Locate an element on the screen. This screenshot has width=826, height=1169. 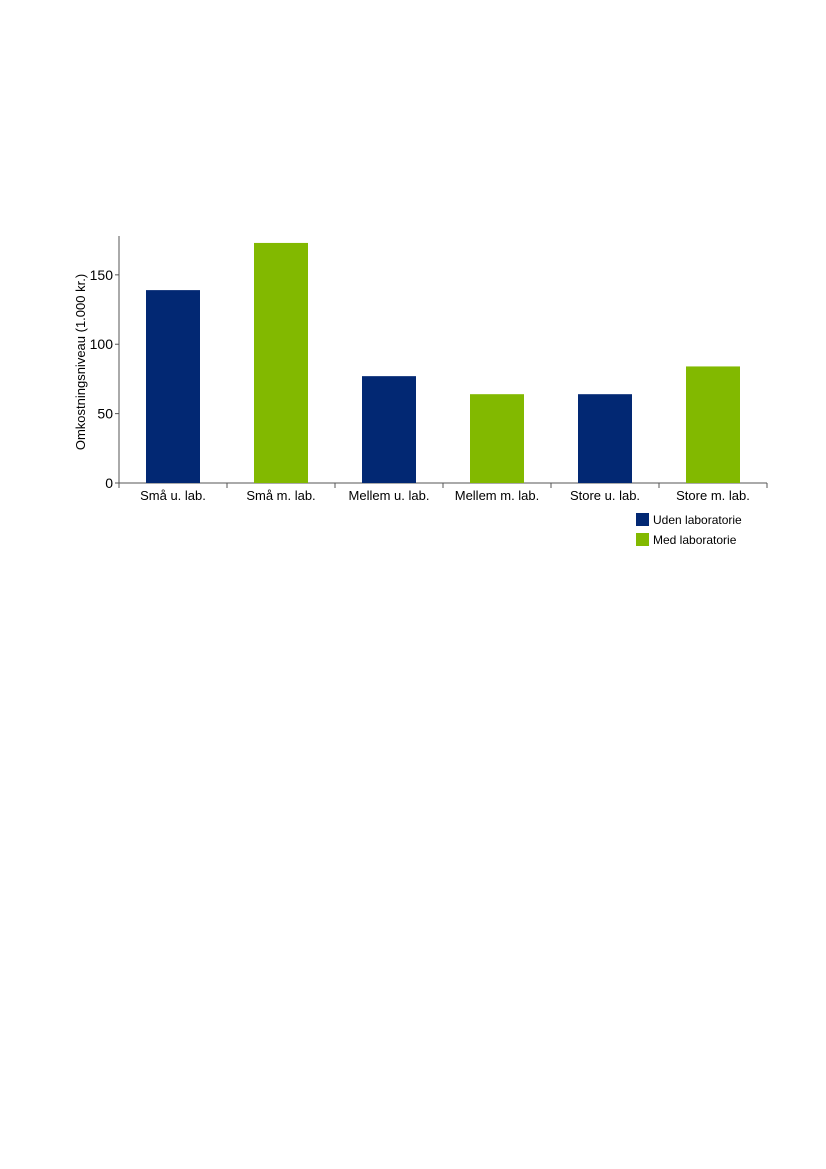
x-category-label: Små m. lab. is located at coordinates (280, 495).